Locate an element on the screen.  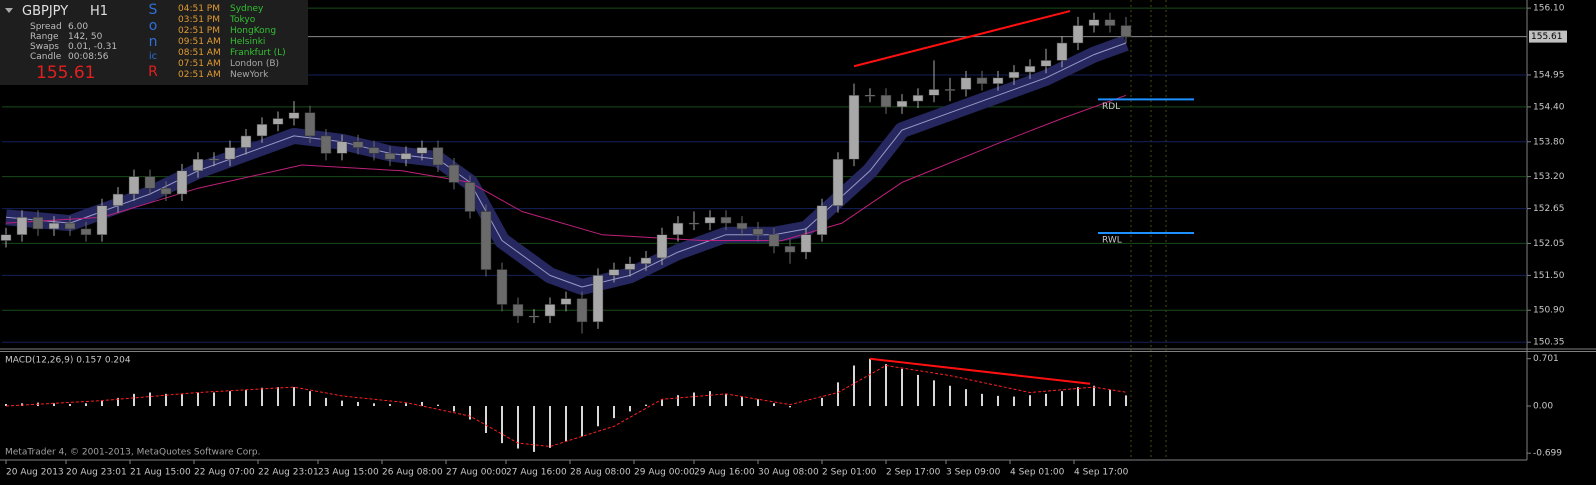
stat-value: 6.00 is located at coordinates (78, 27).